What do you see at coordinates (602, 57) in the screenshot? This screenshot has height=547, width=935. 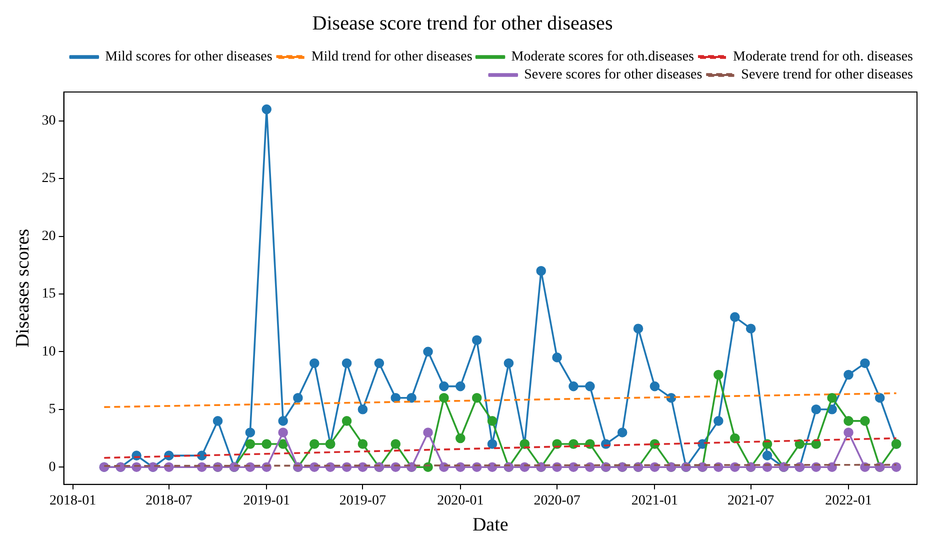 I see `legend-label: Moderate scores for oth.diseases` at bounding box center [602, 57].